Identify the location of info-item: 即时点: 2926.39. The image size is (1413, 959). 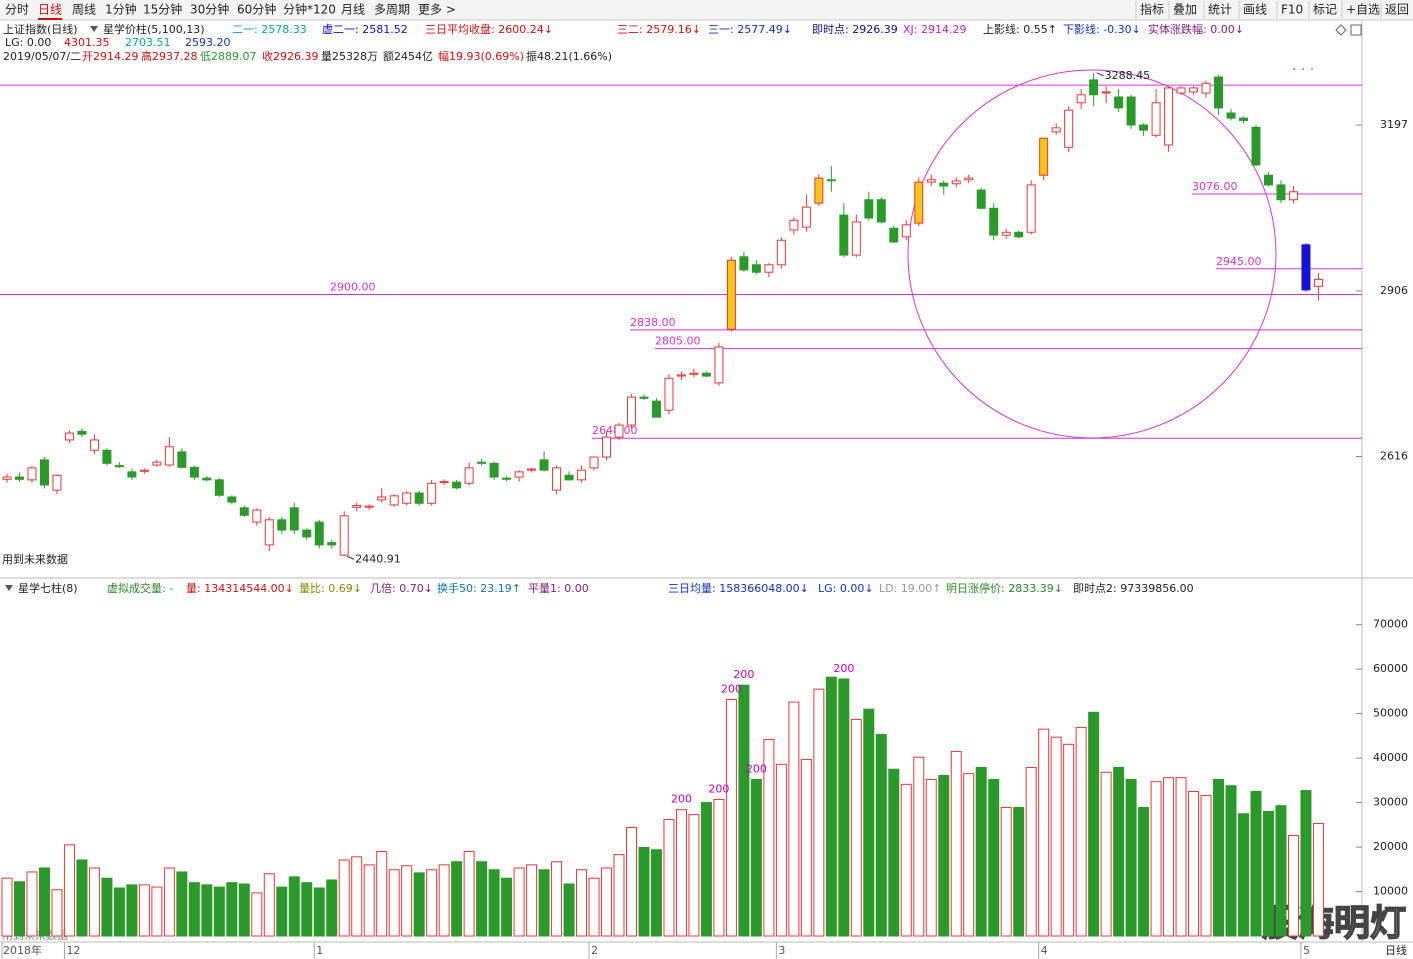
(855, 29).